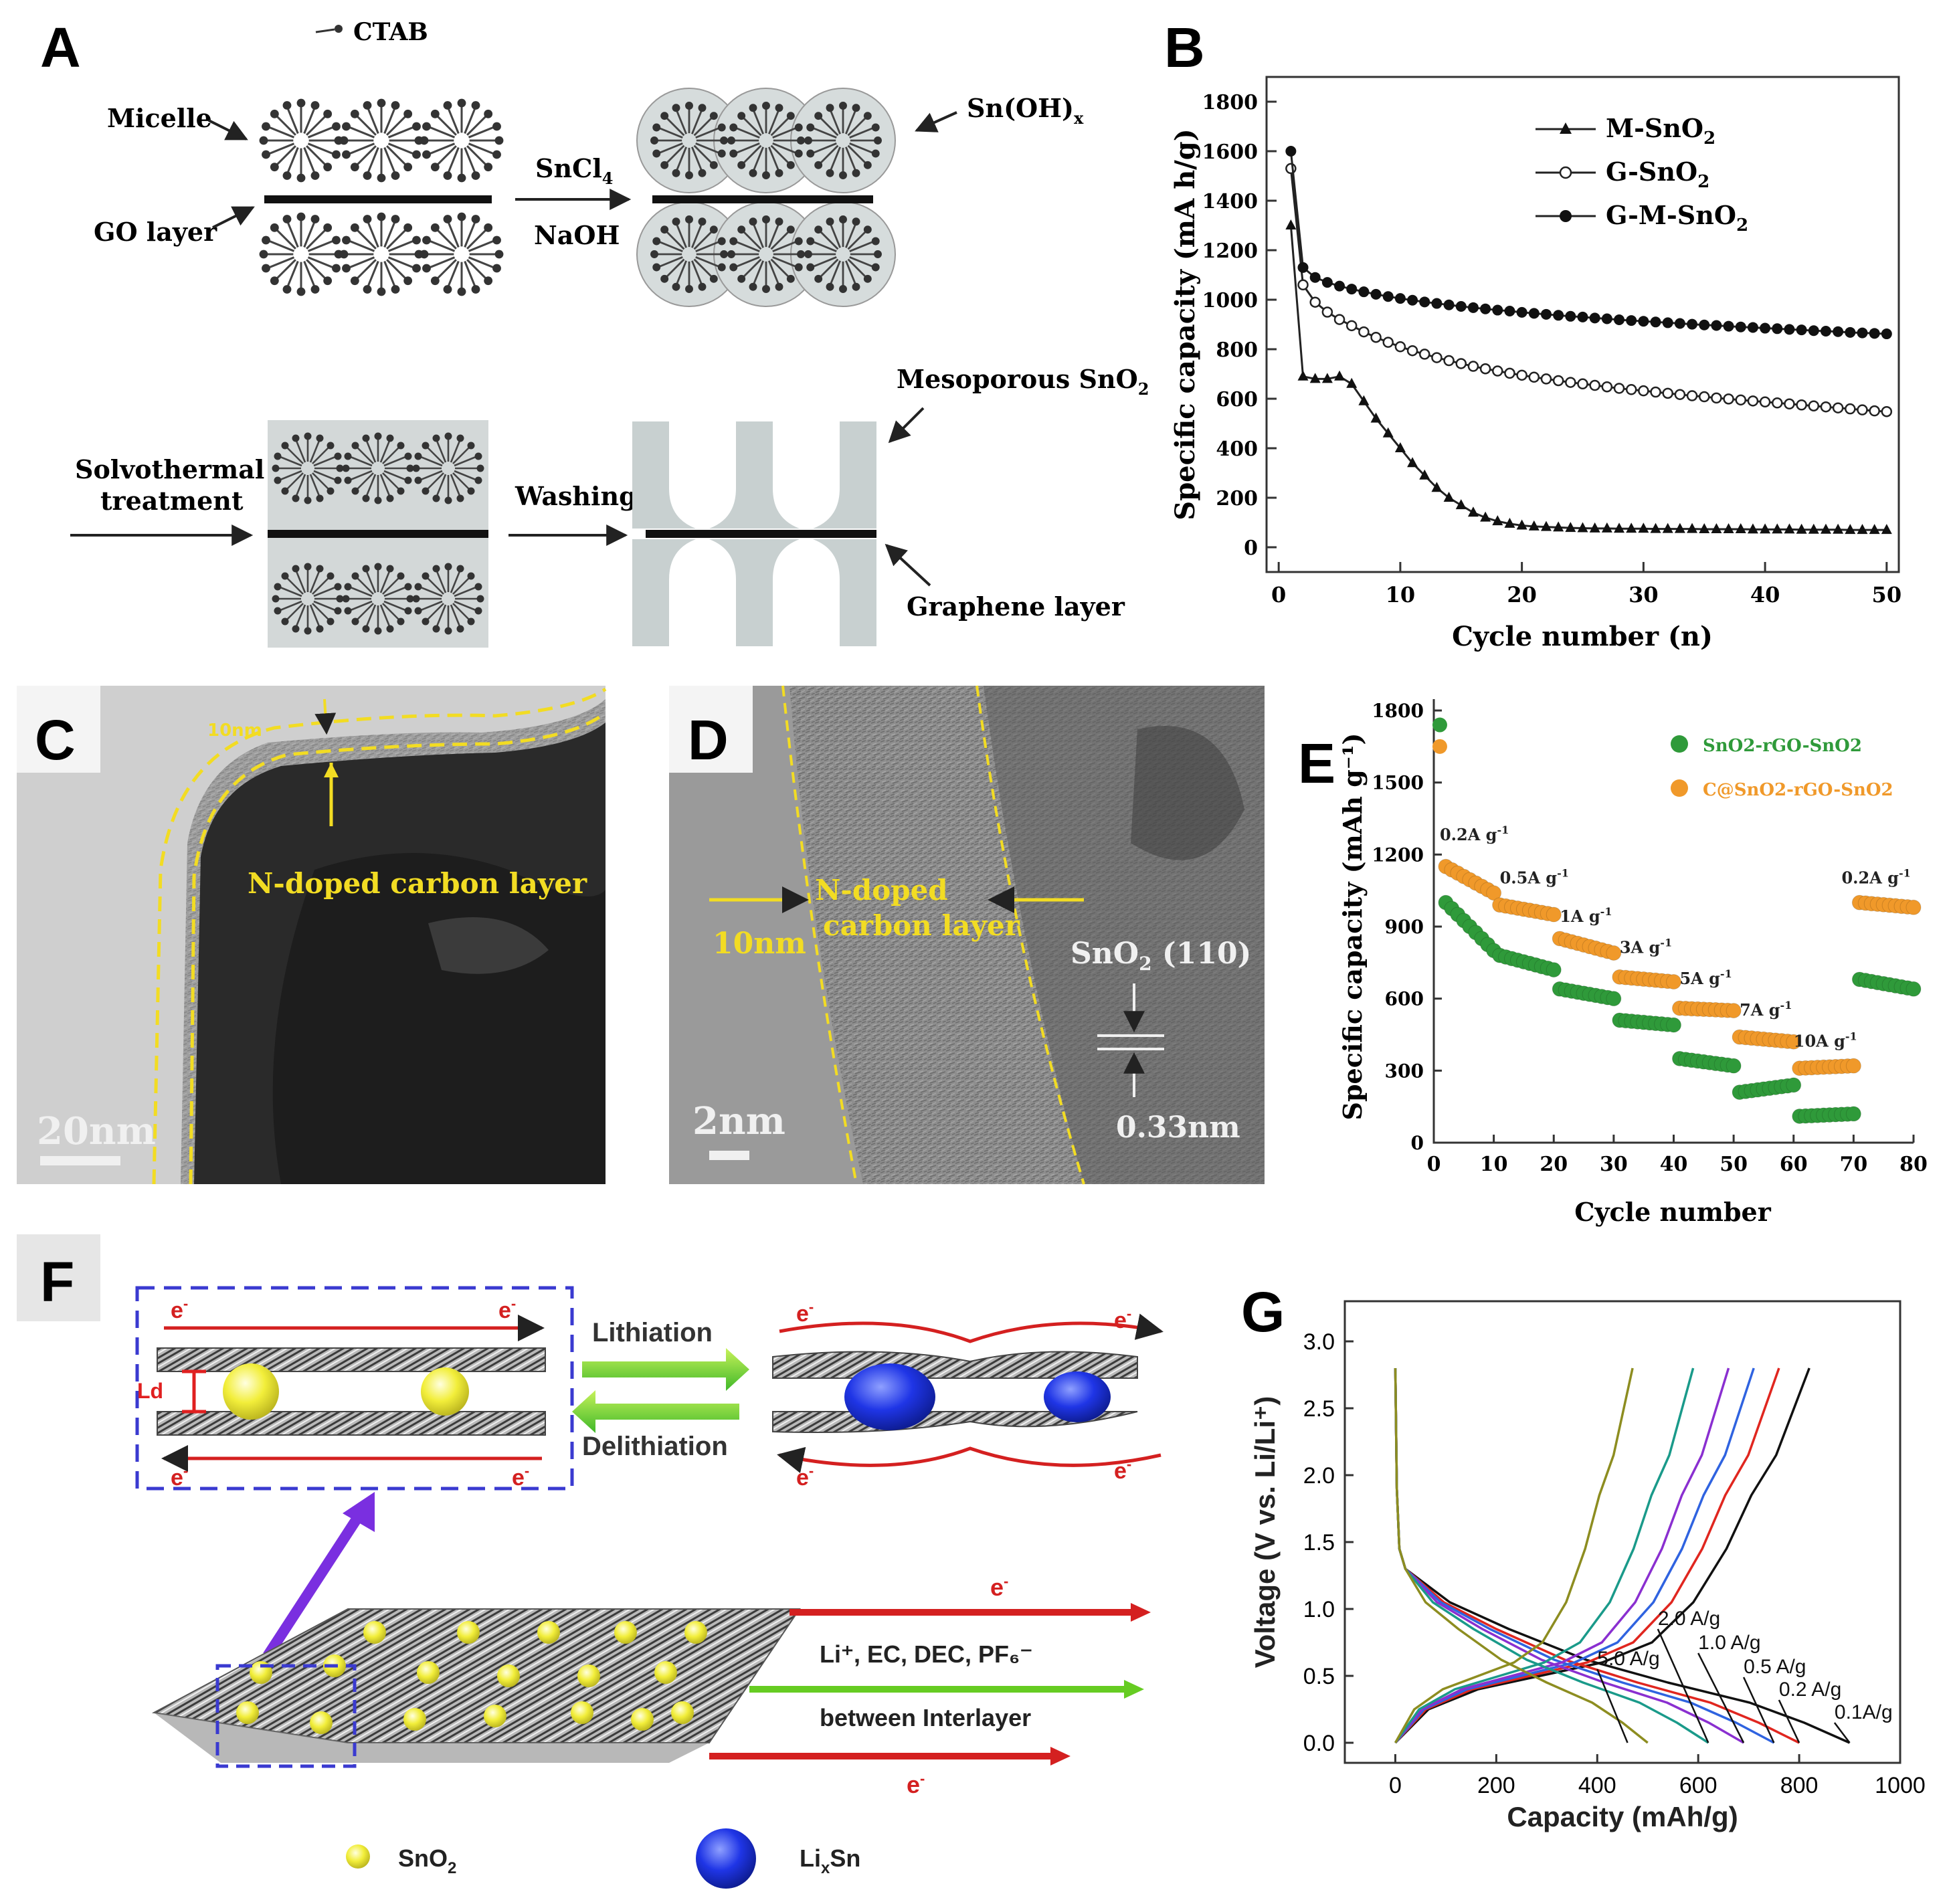 The width and height of the screenshot is (1951, 1904). What do you see at coordinates (1864, 1712) in the screenshot?
I see `rate-label: 0.1A/g` at bounding box center [1864, 1712].